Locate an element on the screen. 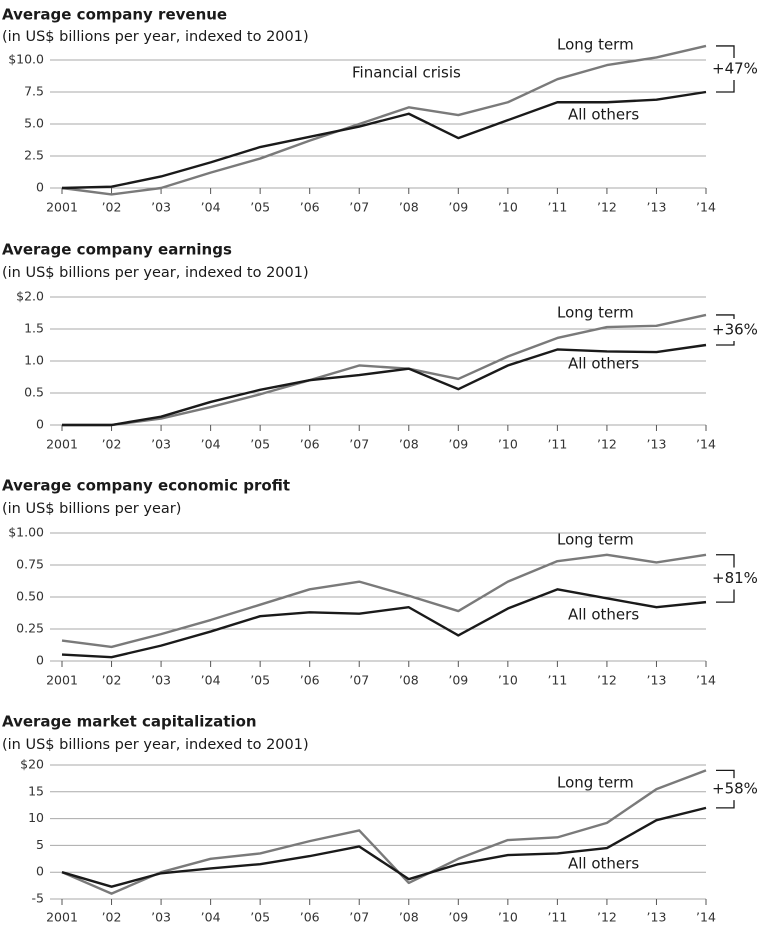  change-label: +58% is located at coordinates (735, 789).